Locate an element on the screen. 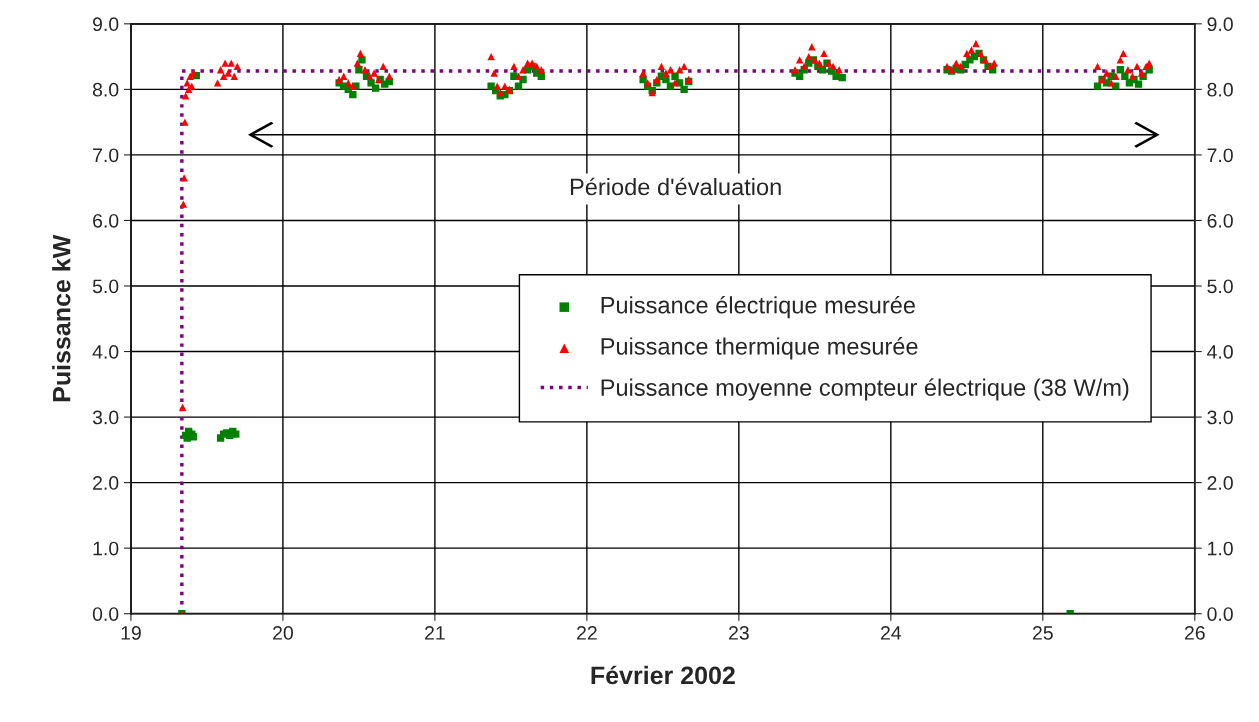  legend-label: Puissance thermique mesurée is located at coordinates (759, 348).